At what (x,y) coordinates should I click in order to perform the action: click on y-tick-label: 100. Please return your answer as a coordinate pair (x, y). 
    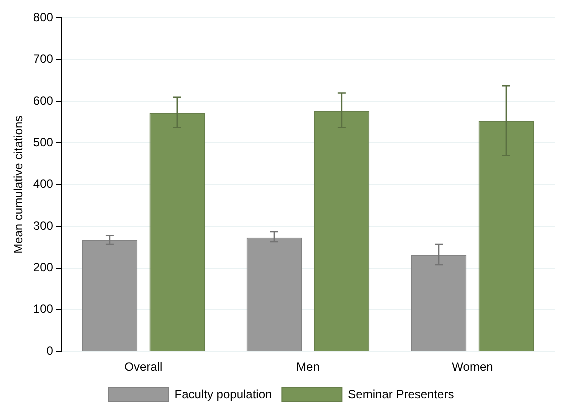
    Looking at the image, I should click on (43, 309).